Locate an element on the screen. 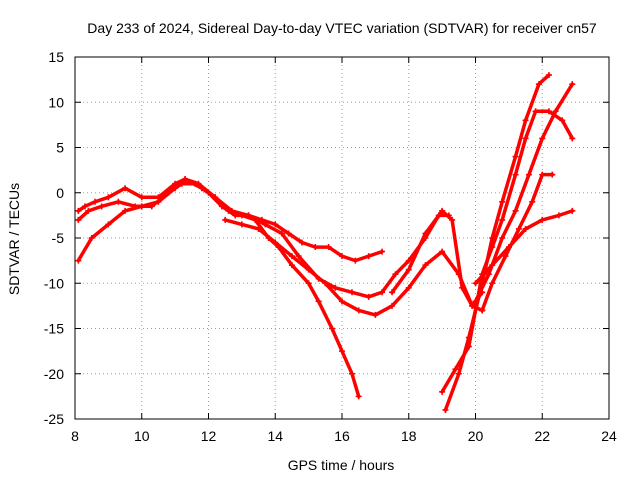  y-tick-label: 10 is located at coordinates (56, 102).